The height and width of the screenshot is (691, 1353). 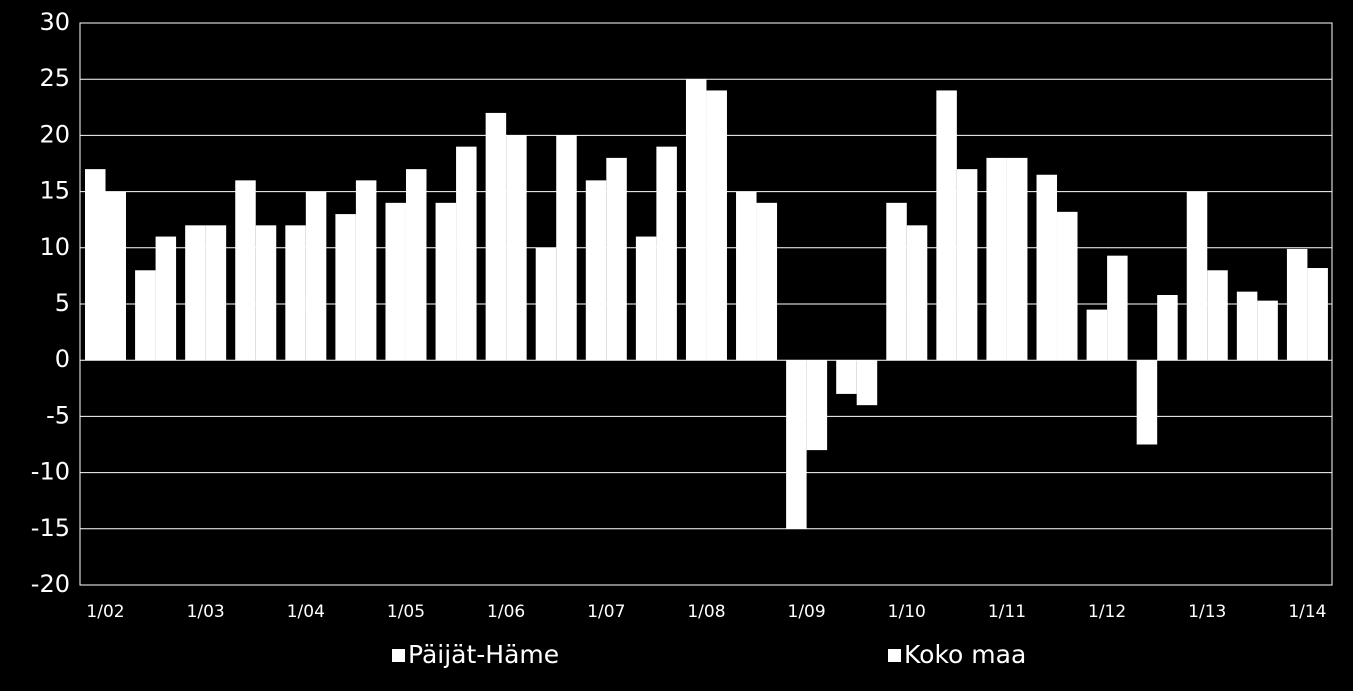 I want to click on x-tick-label: 1/12, so click(x=1107, y=612).